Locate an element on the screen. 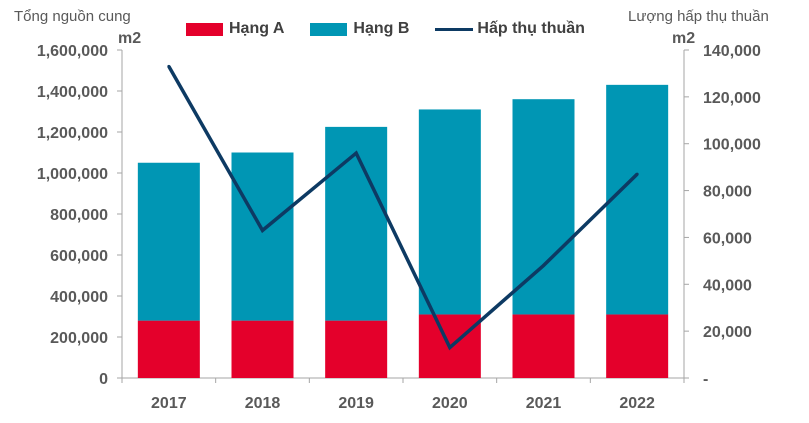 Image resolution: width=809 pixels, height=423 pixels. x-tick-label: 2021 is located at coordinates (544, 403).